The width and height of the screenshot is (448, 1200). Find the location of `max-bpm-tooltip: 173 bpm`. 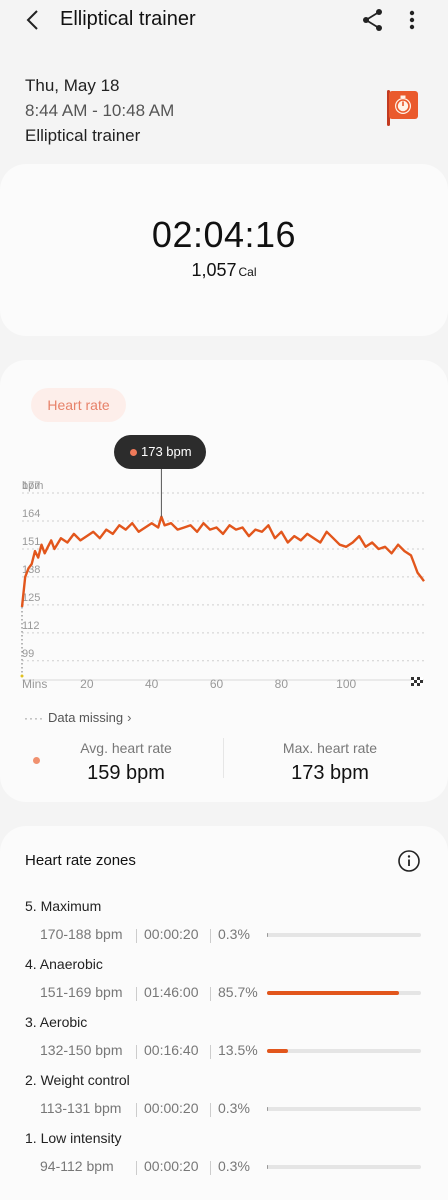

max-bpm-tooltip: 173 bpm is located at coordinates (160, 452).